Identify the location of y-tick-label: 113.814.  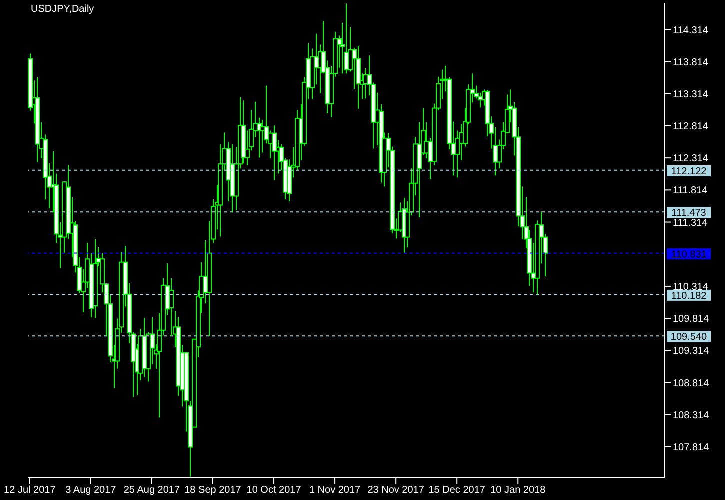
(691, 62).